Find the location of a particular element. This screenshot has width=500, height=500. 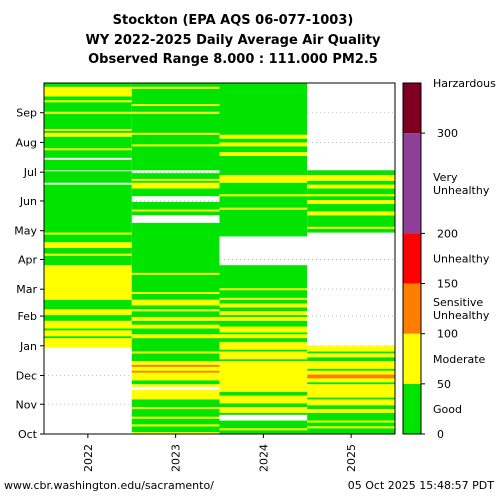

colorbar-tick-label: 0 is located at coordinates (440, 434).